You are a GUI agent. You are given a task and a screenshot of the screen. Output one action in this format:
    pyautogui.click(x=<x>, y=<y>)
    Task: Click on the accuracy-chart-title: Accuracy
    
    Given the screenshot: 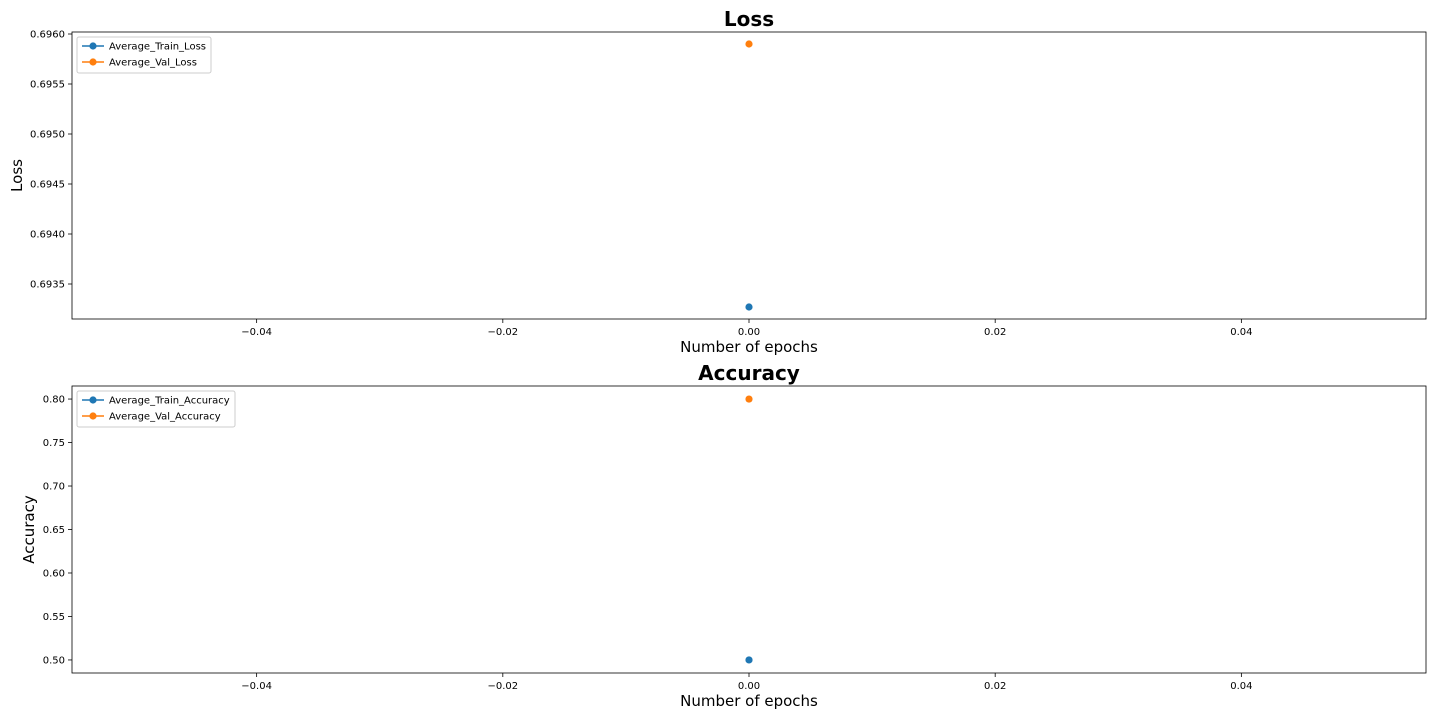 What is the action you would take?
    pyautogui.click(x=749, y=373)
    